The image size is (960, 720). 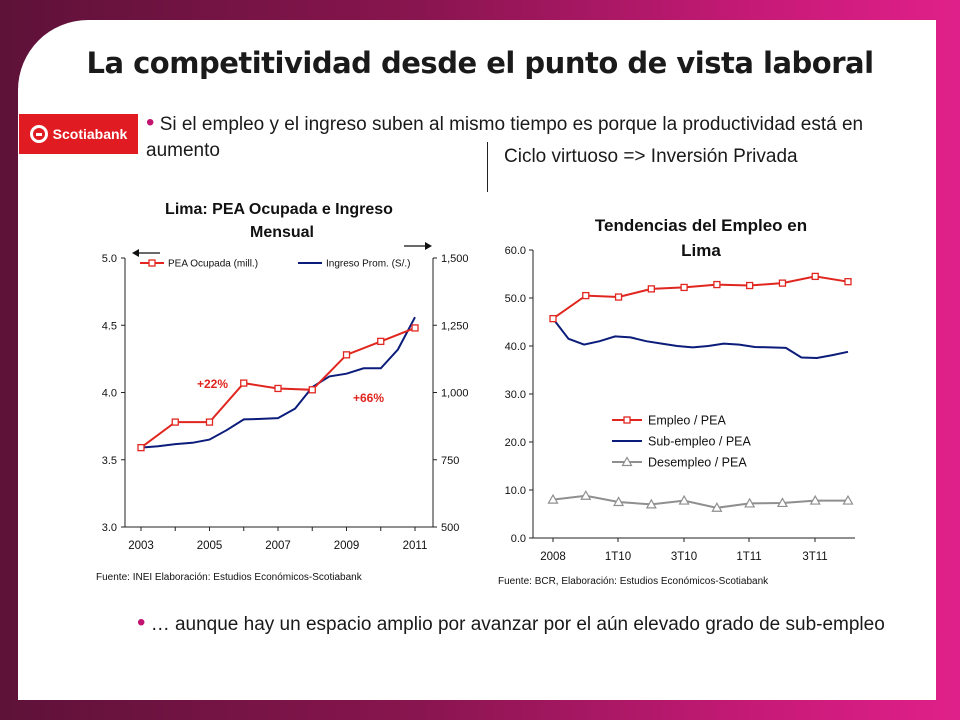 What do you see at coordinates (515, 395) in the screenshot?
I see `chart2-ytick-label: 30.0` at bounding box center [515, 395].